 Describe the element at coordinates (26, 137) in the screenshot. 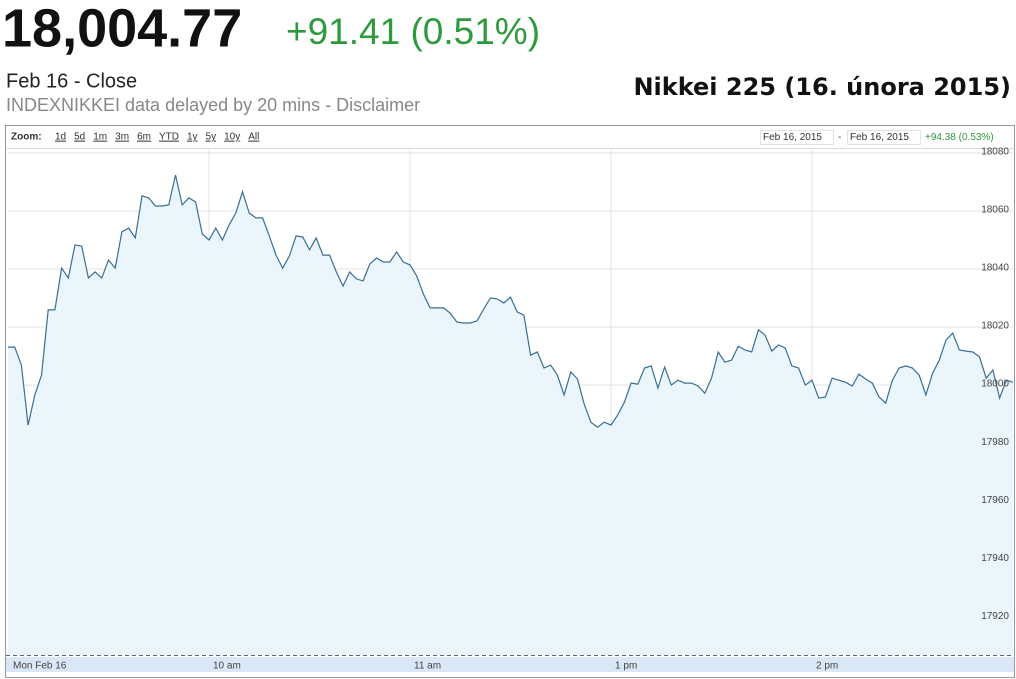

I see `zoom-label: Zoom:` at that location.